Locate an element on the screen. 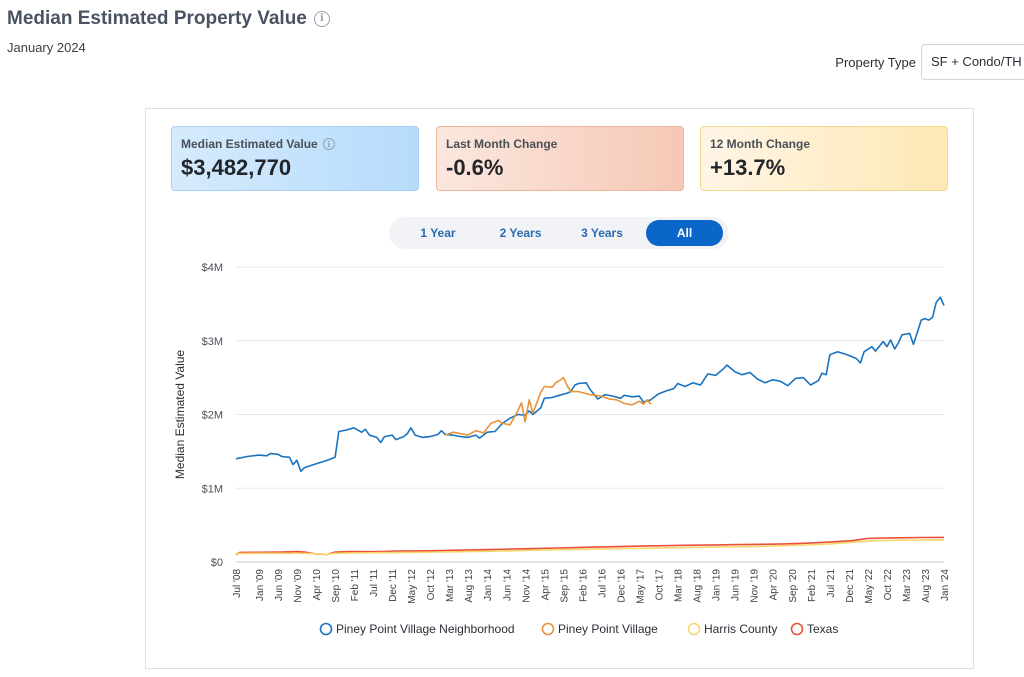 The height and width of the screenshot is (677, 1024). median-info-icon: i is located at coordinates (328, 144).